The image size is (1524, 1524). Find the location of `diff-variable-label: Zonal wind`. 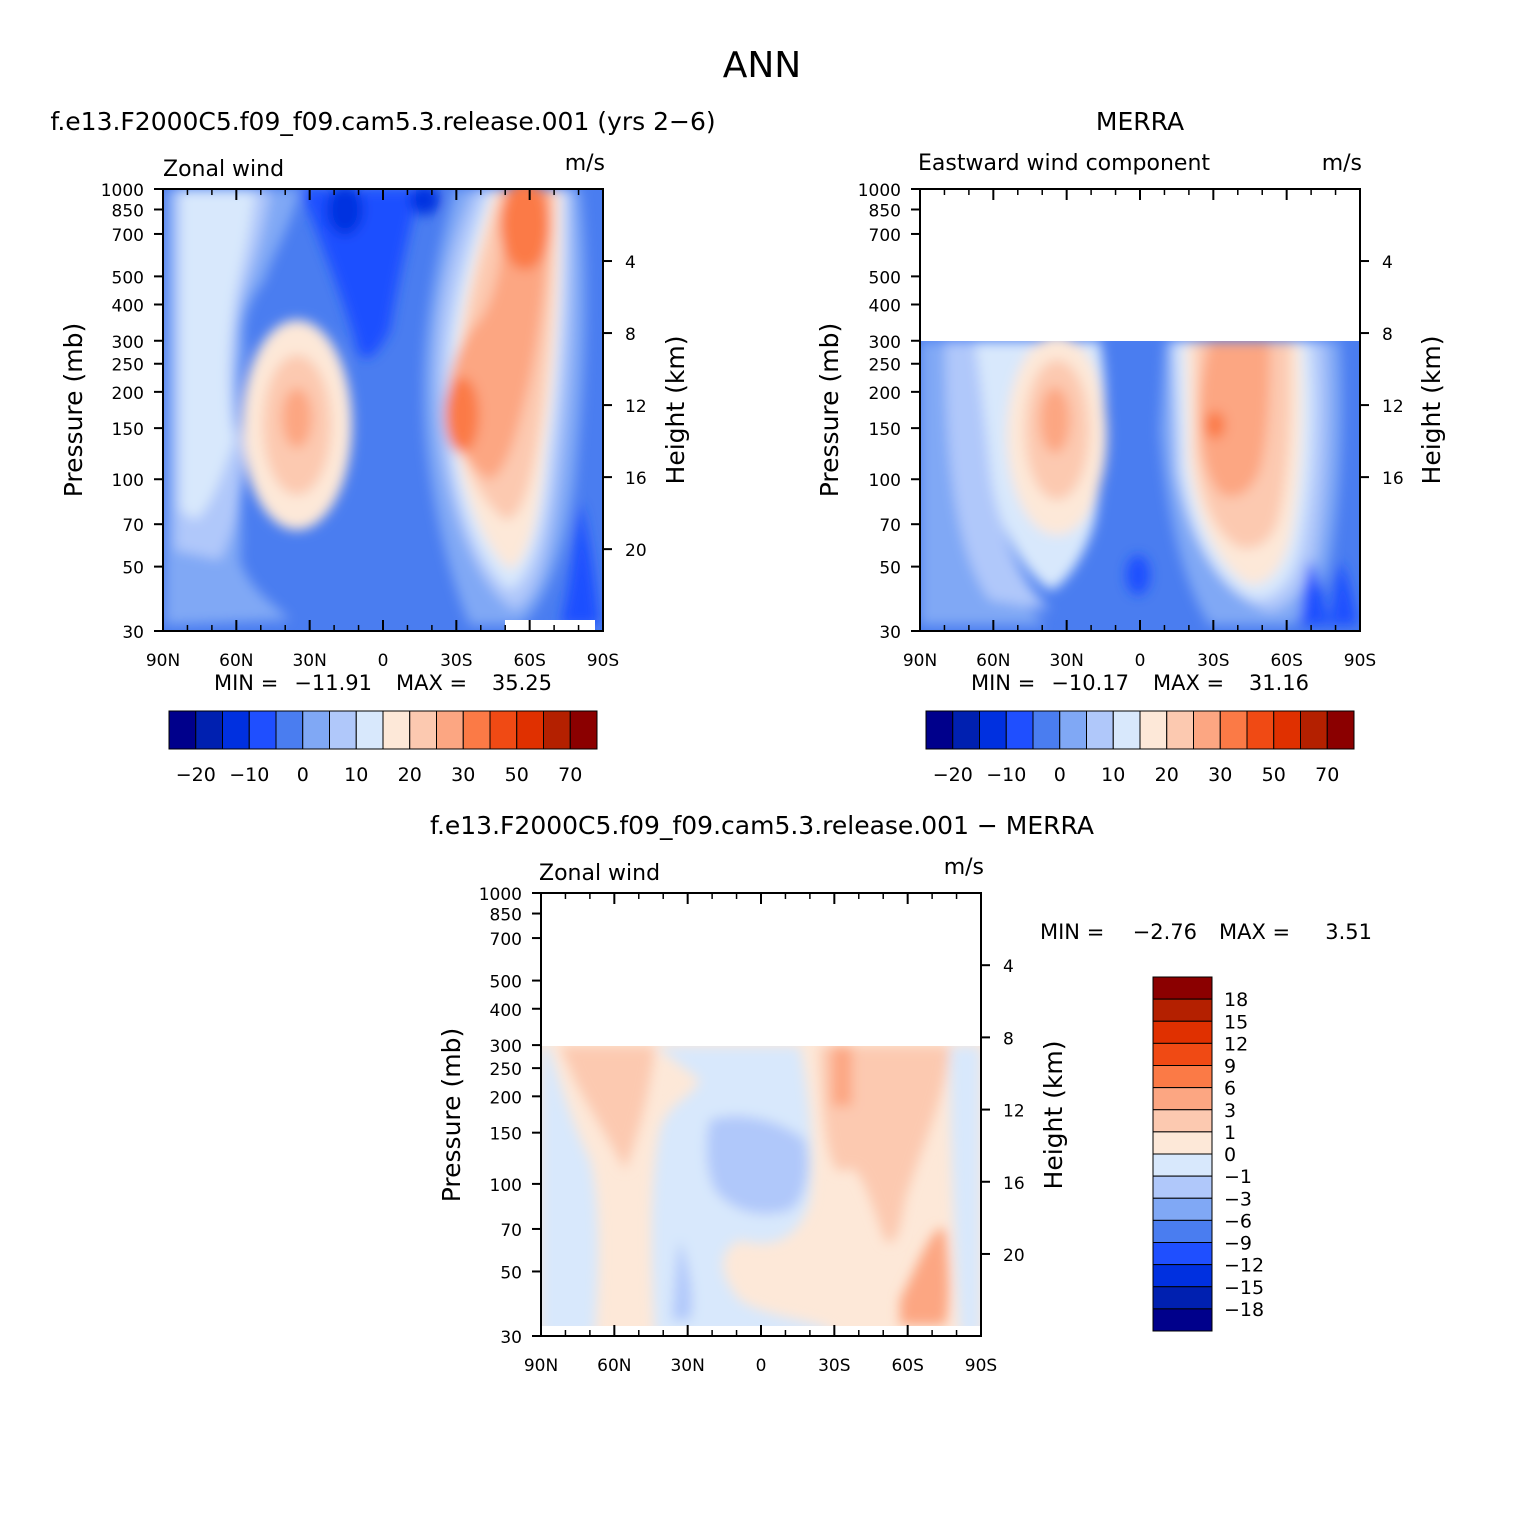

diff-variable-label: Zonal wind is located at coordinates (599, 873).